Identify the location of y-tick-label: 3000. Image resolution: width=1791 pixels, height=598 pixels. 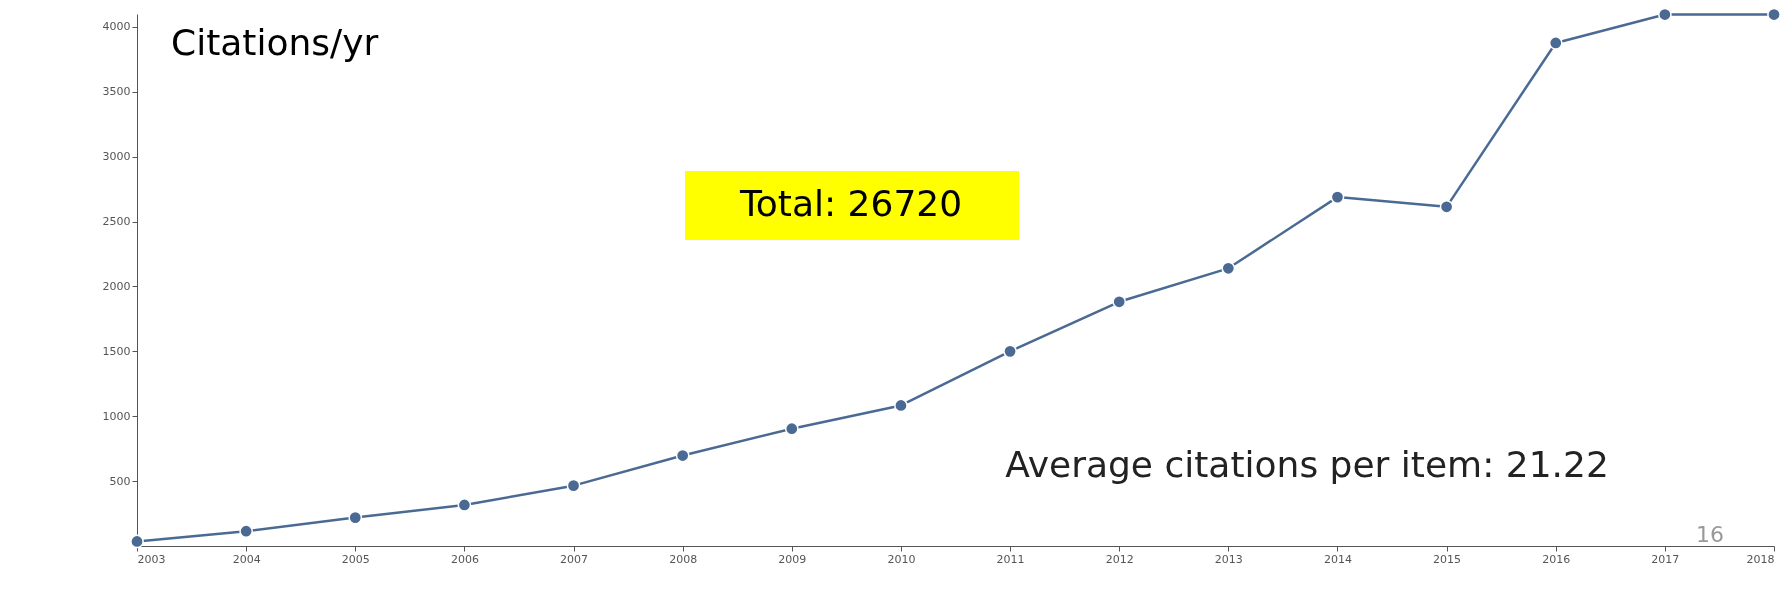
(116, 157).